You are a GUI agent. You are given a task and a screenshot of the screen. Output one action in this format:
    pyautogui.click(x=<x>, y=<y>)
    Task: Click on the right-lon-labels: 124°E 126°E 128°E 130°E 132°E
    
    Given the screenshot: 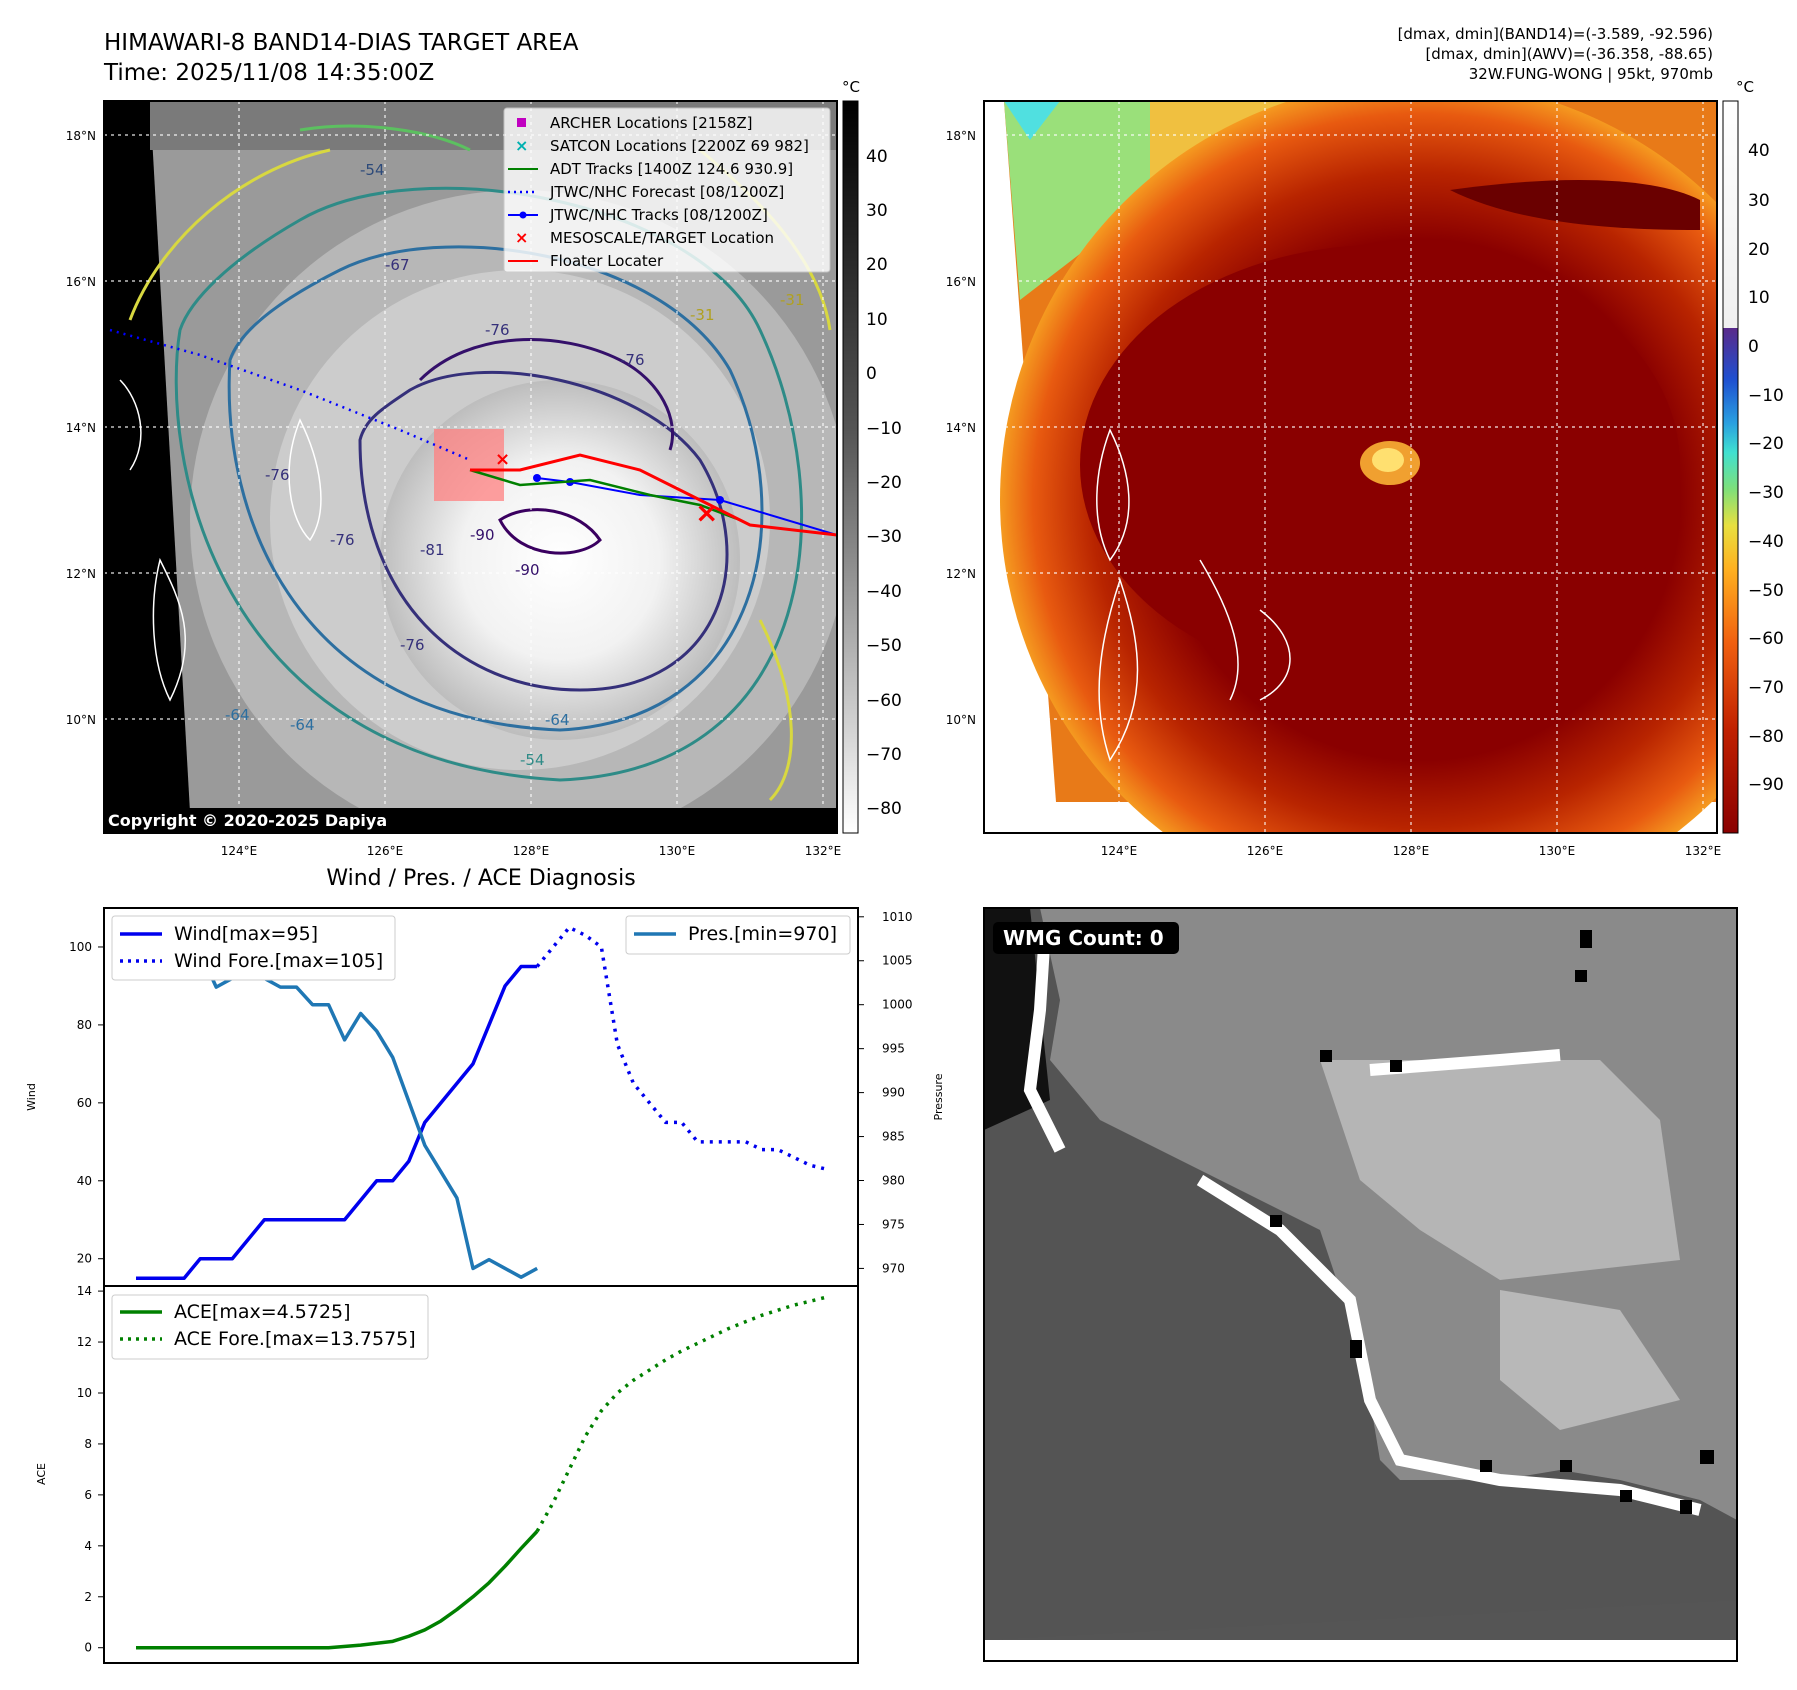 What is the action you would take?
    pyautogui.click(x=1411, y=851)
    